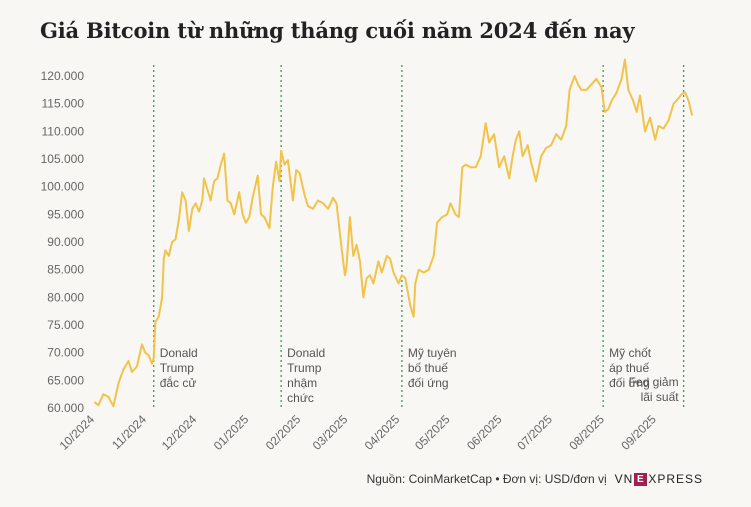  I want to click on x-tick-label: 02/2025, so click(283, 432).